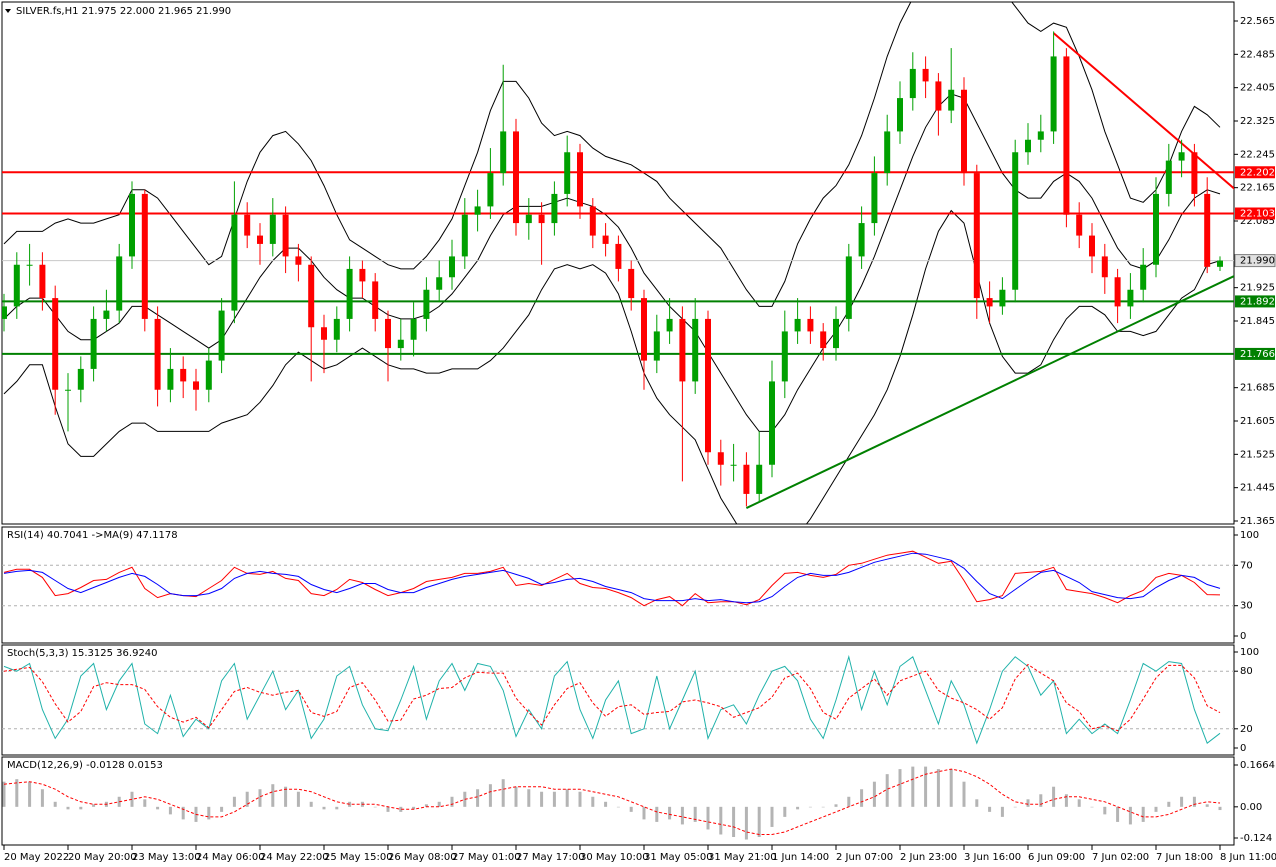 The image size is (1276, 867). Describe the element at coordinates (1257, 354) in the screenshot. I see `level-label: 21.766` at that location.